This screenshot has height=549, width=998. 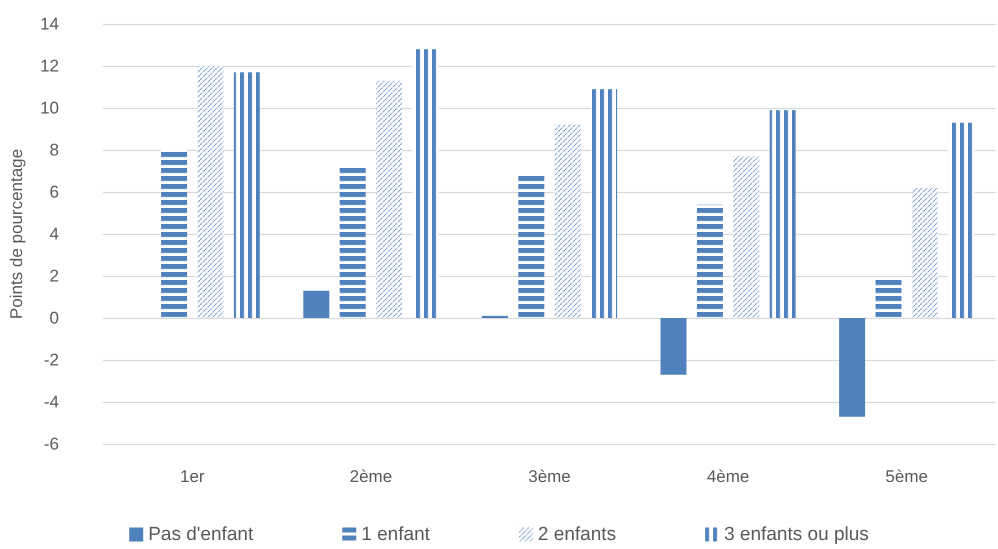 What do you see at coordinates (906, 476) in the screenshot?
I see `x-tick-label: 5ème` at bounding box center [906, 476].